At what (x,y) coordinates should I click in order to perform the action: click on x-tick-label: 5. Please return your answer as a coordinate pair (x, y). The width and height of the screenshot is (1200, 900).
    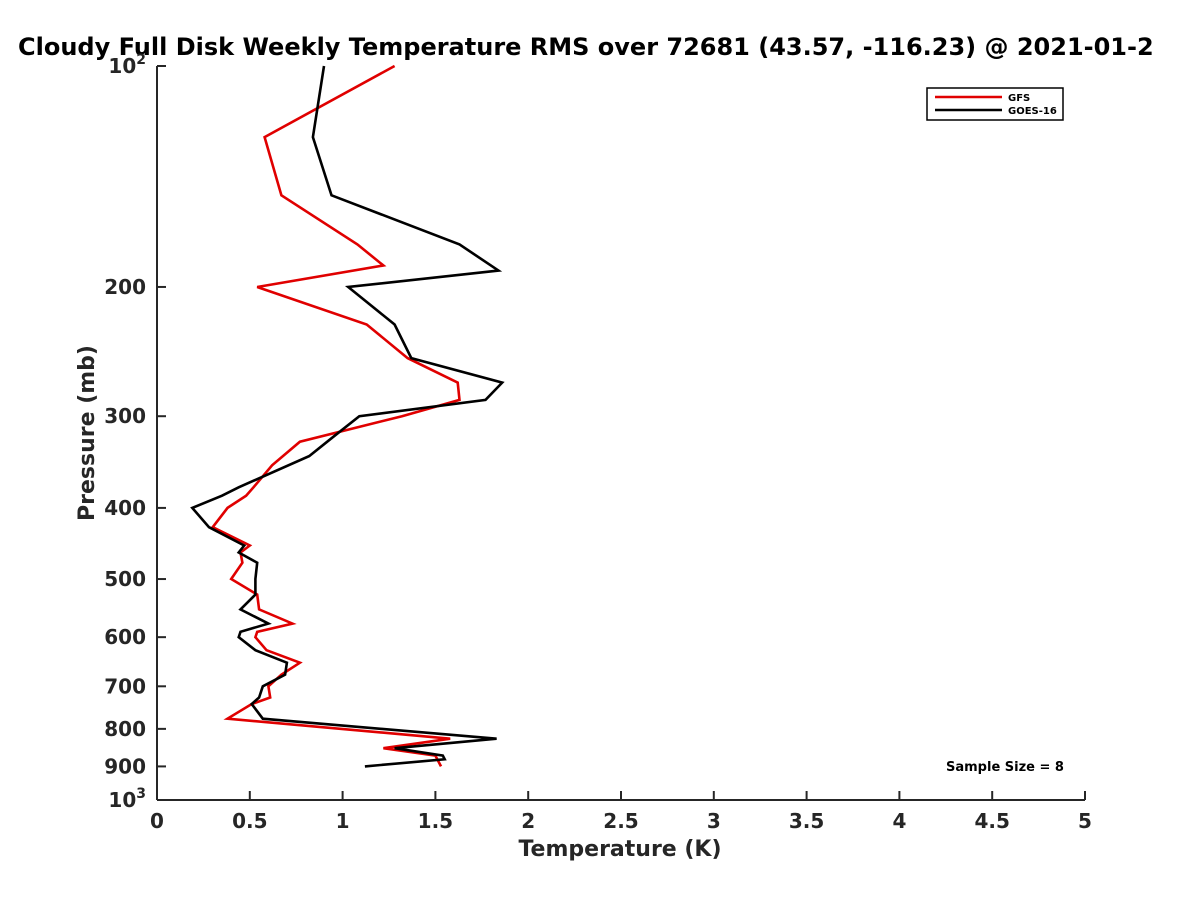
    Looking at the image, I should click on (1085, 821).